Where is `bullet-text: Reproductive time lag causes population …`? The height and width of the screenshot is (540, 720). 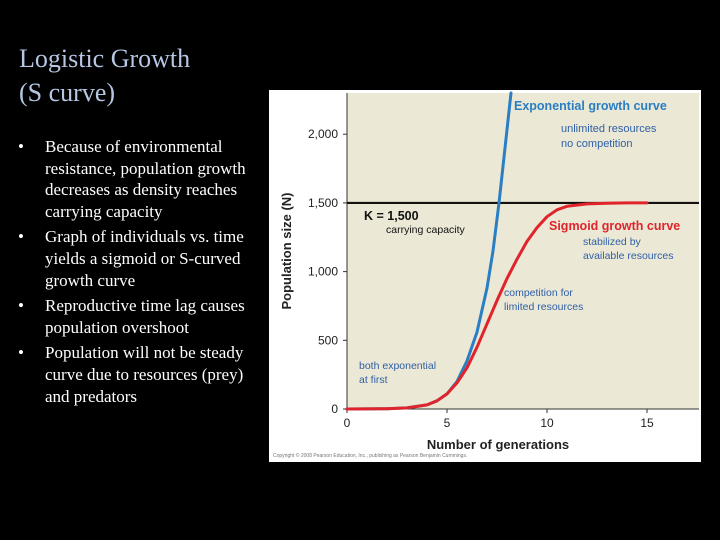 bullet-text: Reproductive time lag causes population … is located at coordinates (145, 316).